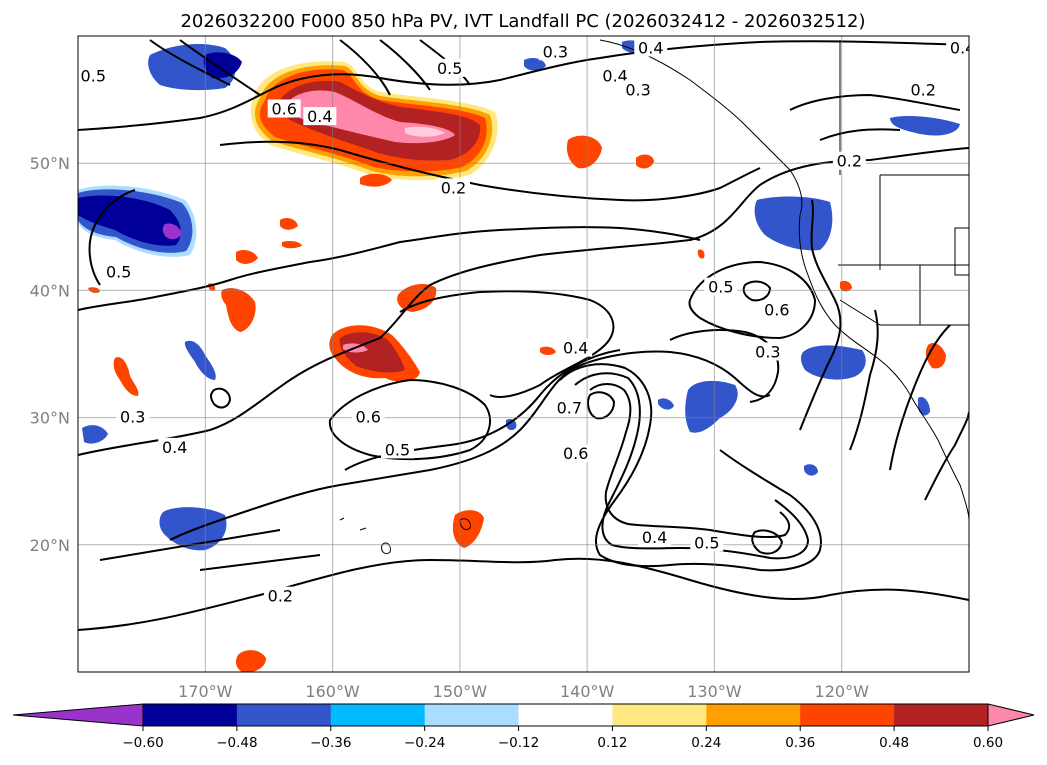 The width and height of the screenshot is (1047, 765). Describe the element at coordinates (50, 545) in the screenshot. I see `lat-tick-label: 20°N` at that location.